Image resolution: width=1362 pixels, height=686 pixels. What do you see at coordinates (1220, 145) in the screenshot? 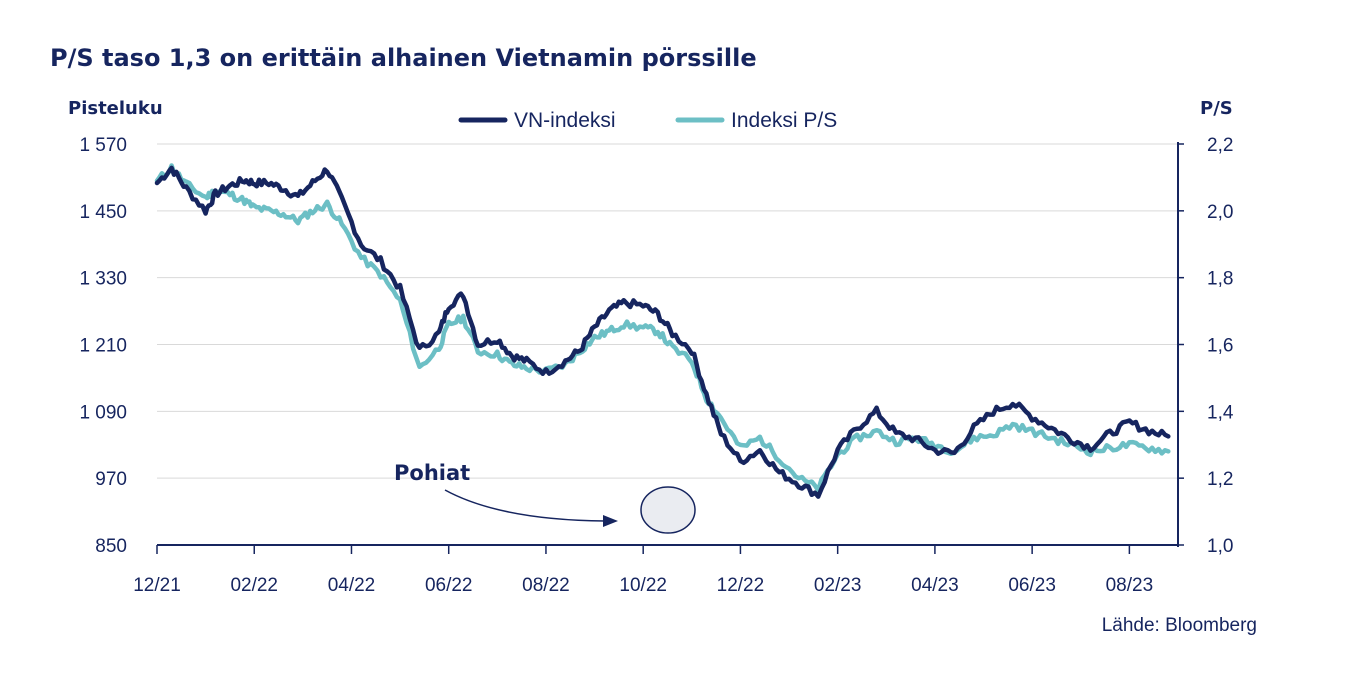
I see `y-right-tick-label: 2,2` at bounding box center [1220, 145].